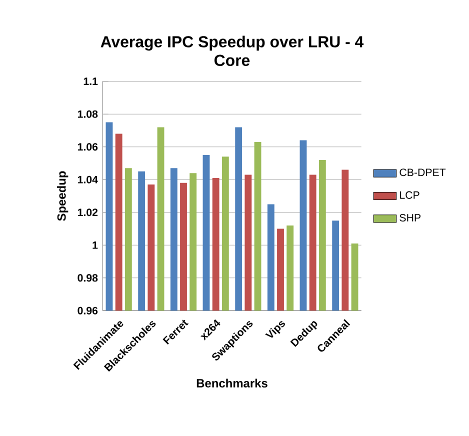  What do you see at coordinates (88, 310) in the screenshot?
I see `y-tick-label: 0.96` at bounding box center [88, 310].